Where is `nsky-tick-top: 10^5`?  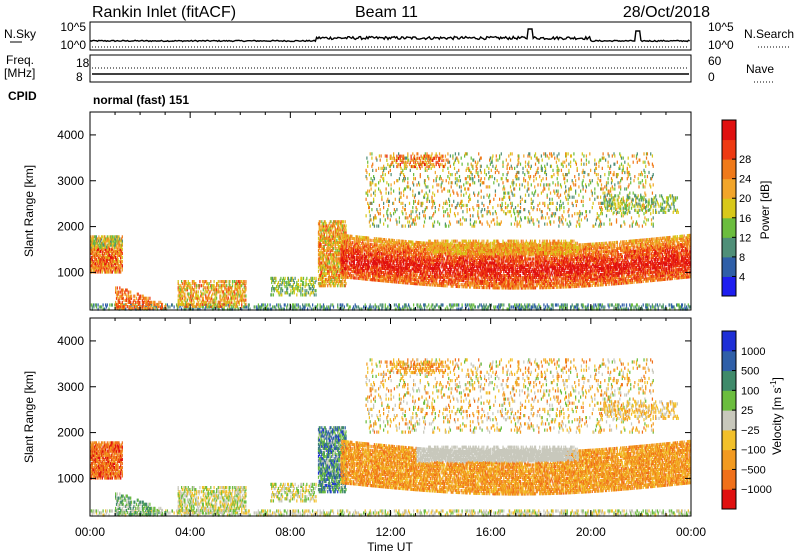
nsky-tick-top: 10^5 is located at coordinates (73, 27).